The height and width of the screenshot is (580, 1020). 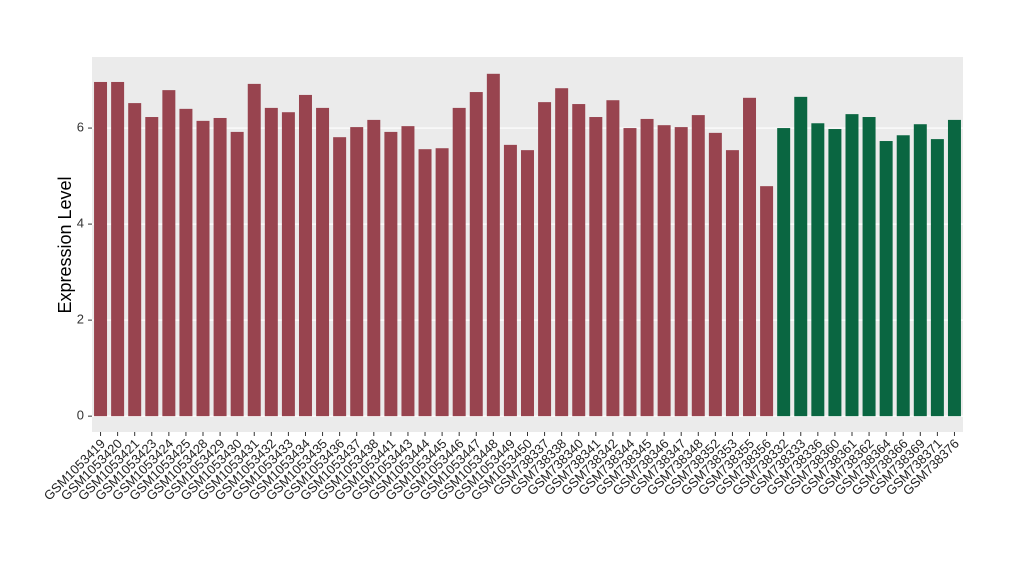 I want to click on y-tick-label: 4, so click(x=80, y=223).